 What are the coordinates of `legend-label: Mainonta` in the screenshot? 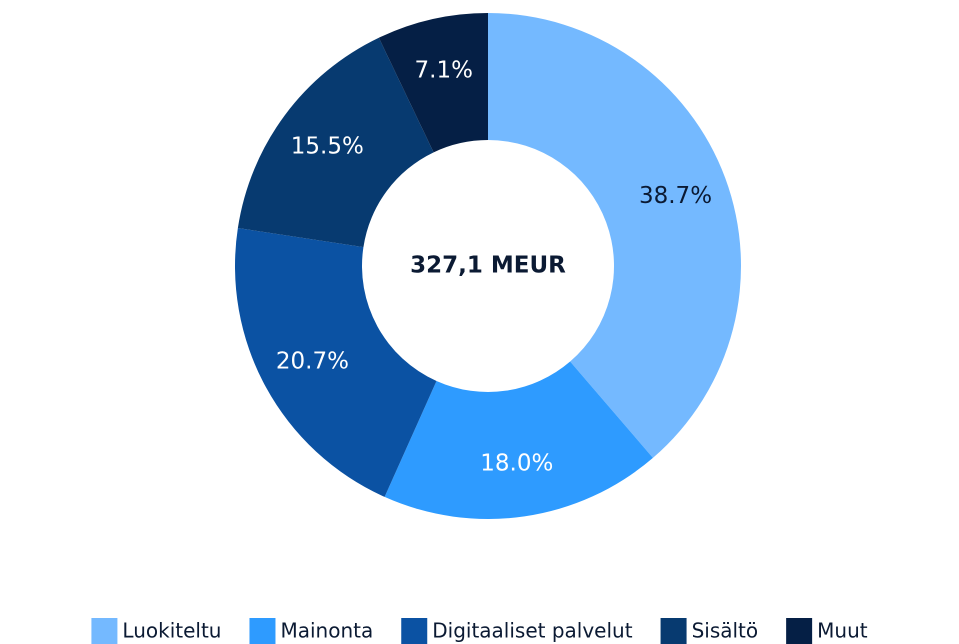 It's located at (326, 631).